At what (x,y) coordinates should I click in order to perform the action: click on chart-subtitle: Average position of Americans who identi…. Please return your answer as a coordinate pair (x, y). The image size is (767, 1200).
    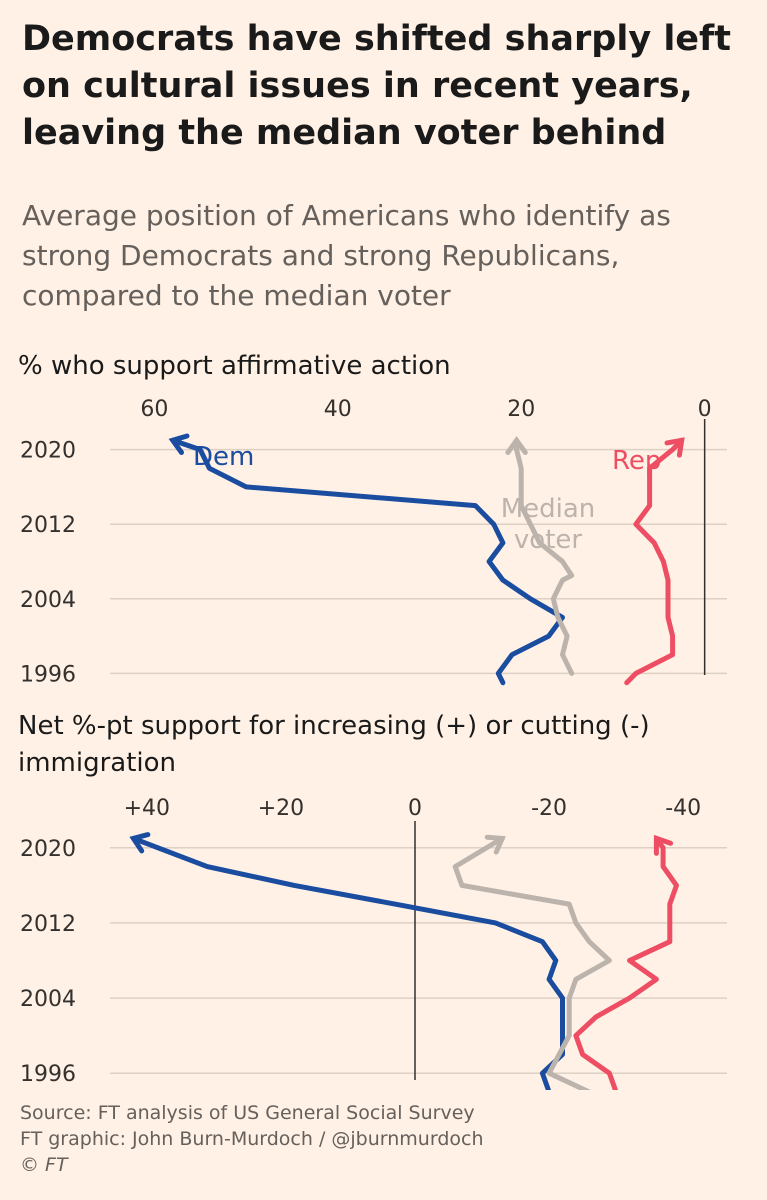
    Looking at the image, I should click on (346, 255).